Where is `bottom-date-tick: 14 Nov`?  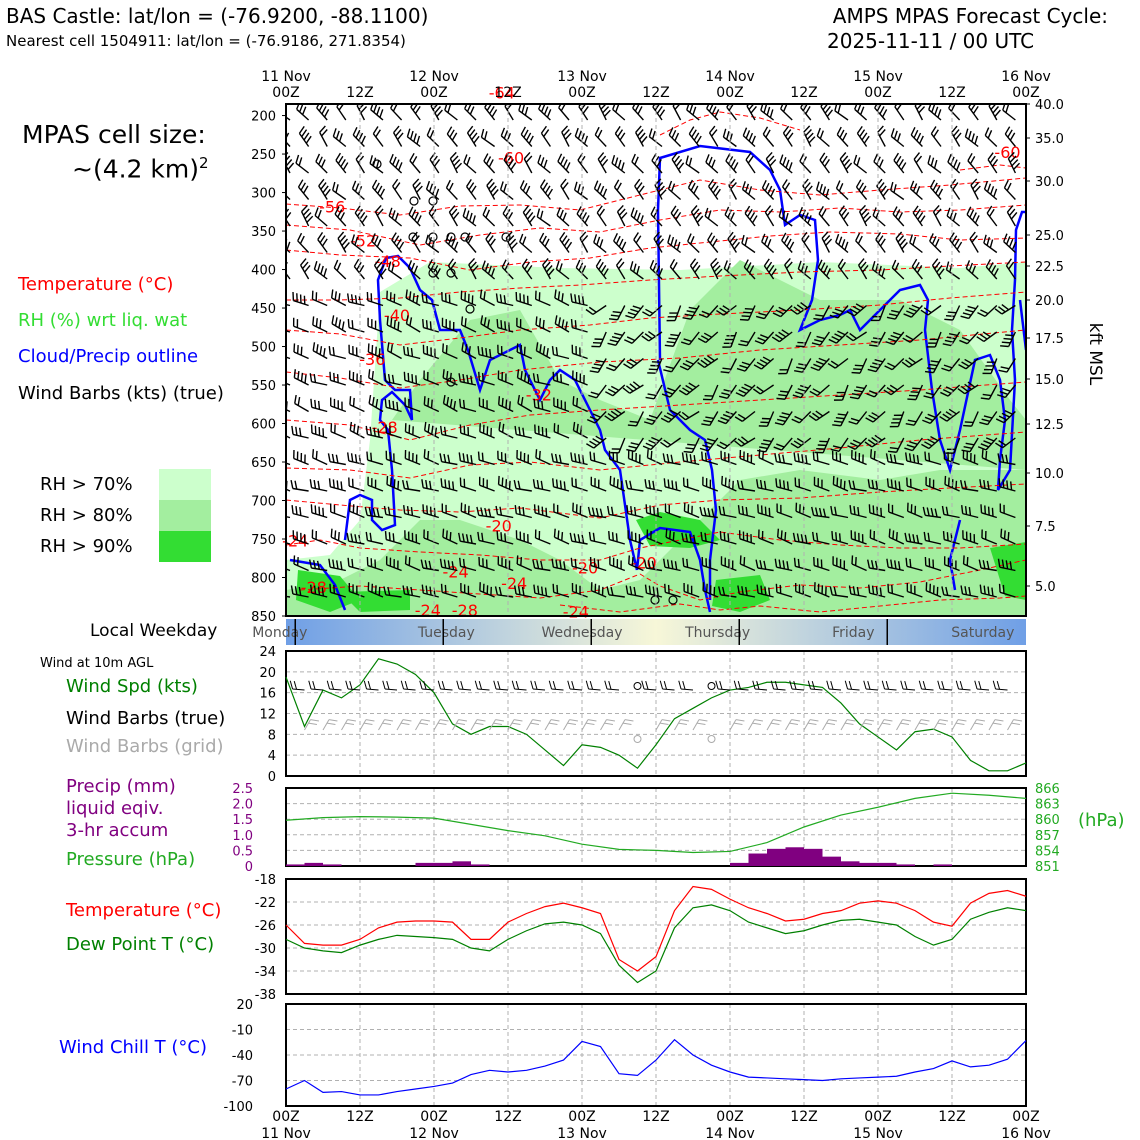 bottom-date-tick: 14 Nov is located at coordinates (730, 1133).